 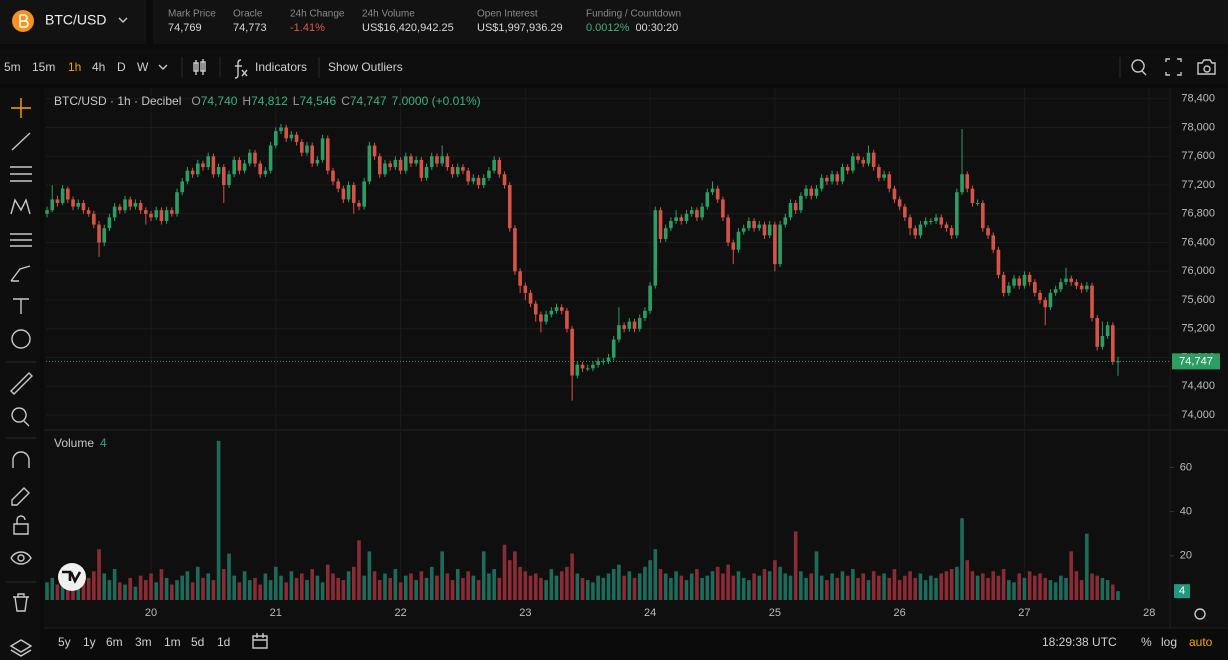 I want to click on range-button: 1y, so click(x=89, y=642).